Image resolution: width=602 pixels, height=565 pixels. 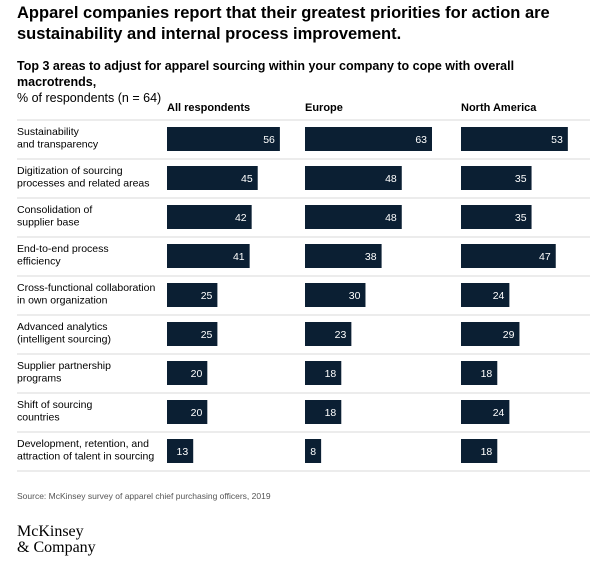 What do you see at coordinates (269, 140) in the screenshot?
I see `bar-value-label: 56` at bounding box center [269, 140].